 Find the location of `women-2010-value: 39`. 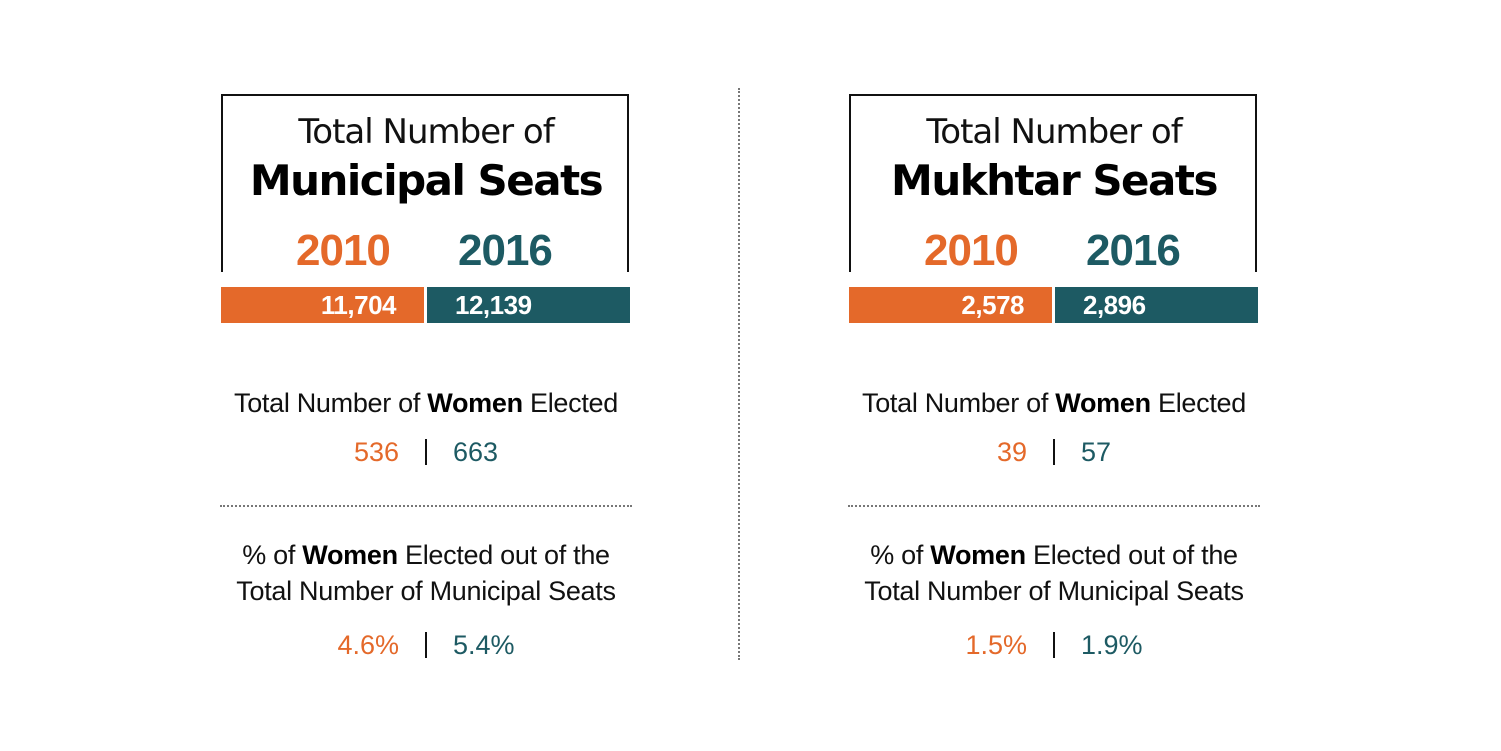

women-2010-value: 39 is located at coordinates (1011, 452).